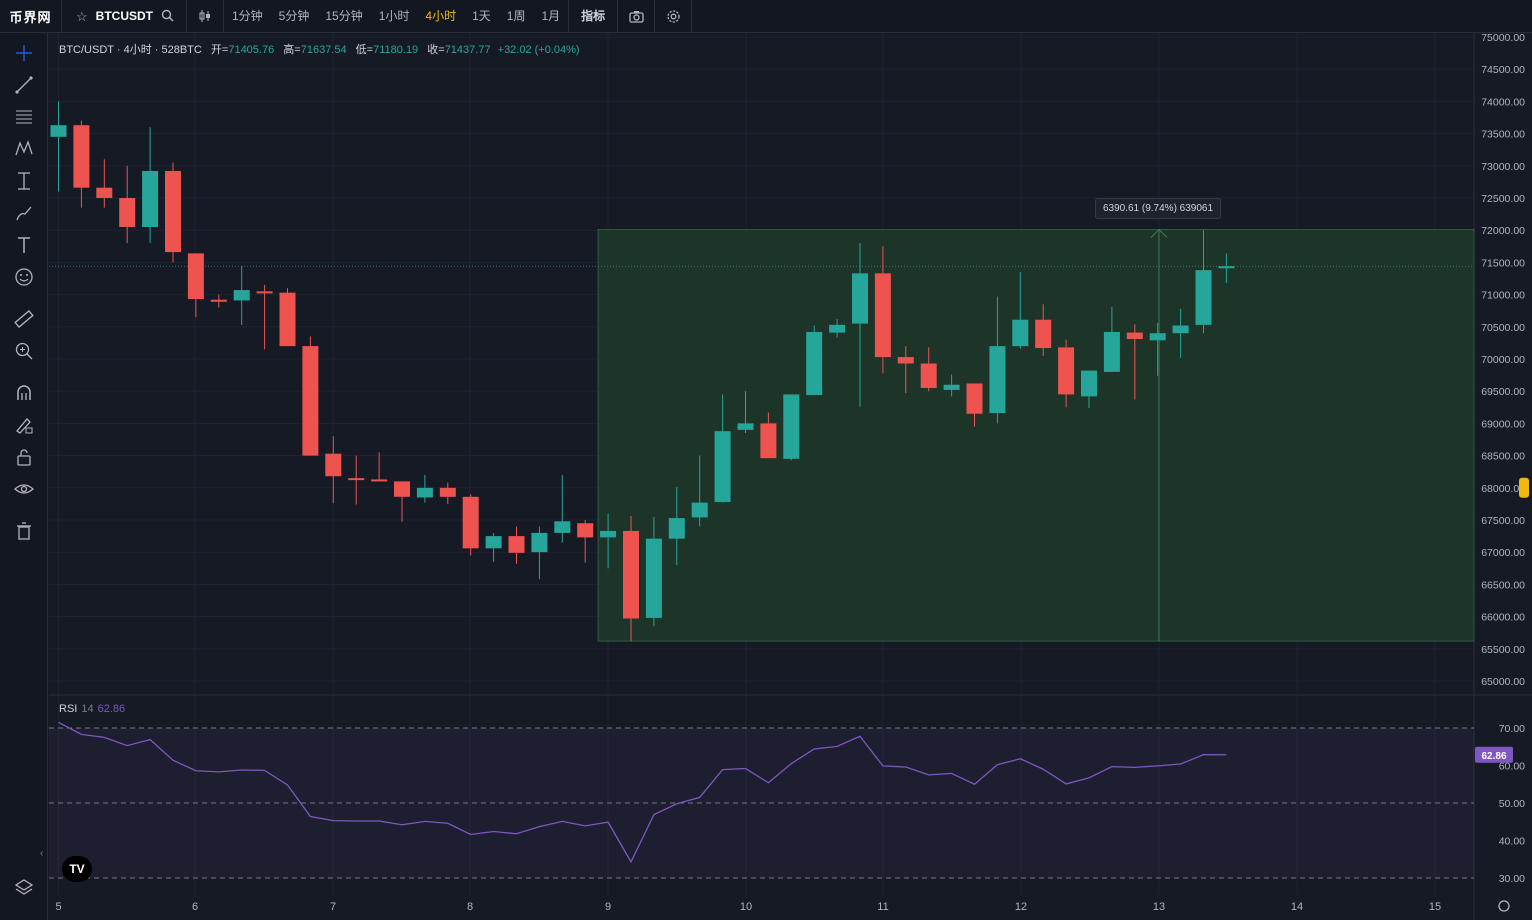 The height and width of the screenshot is (920, 1532). What do you see at coordinates (1503, 682) in the screenshot?
I see `y-tick-label: 65000.00` at bounding box center [1503, 682].